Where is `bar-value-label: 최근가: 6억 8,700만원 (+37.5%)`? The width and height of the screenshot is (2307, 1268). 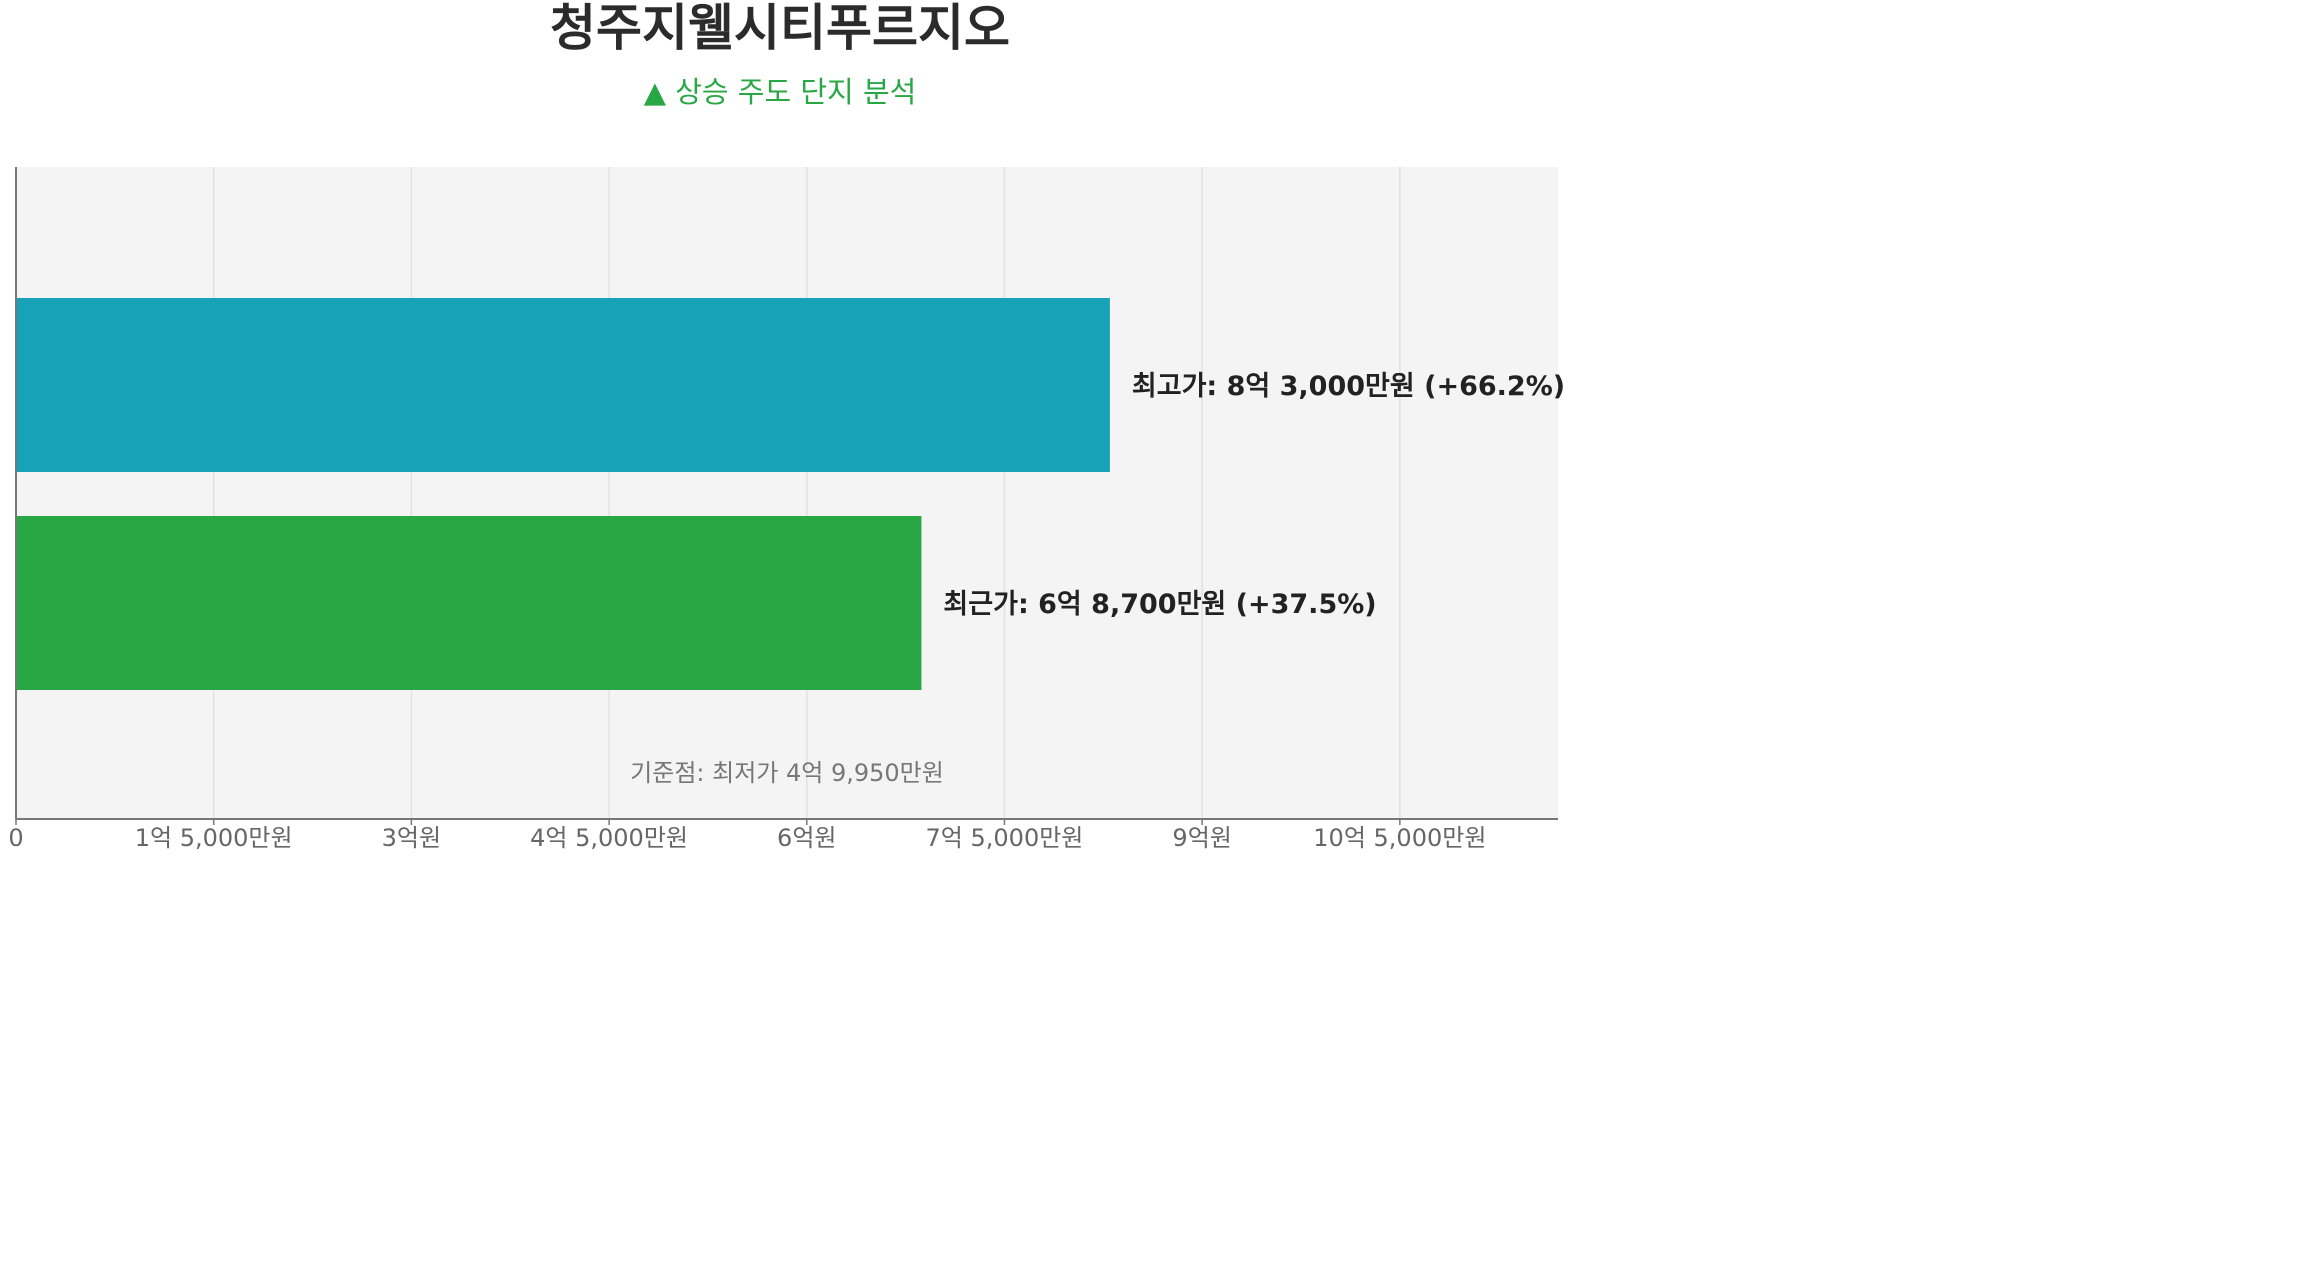 bar-value-label: 최근가: 6억 8,700만원 (+37.5%) is located at coordinates (1159, 604).